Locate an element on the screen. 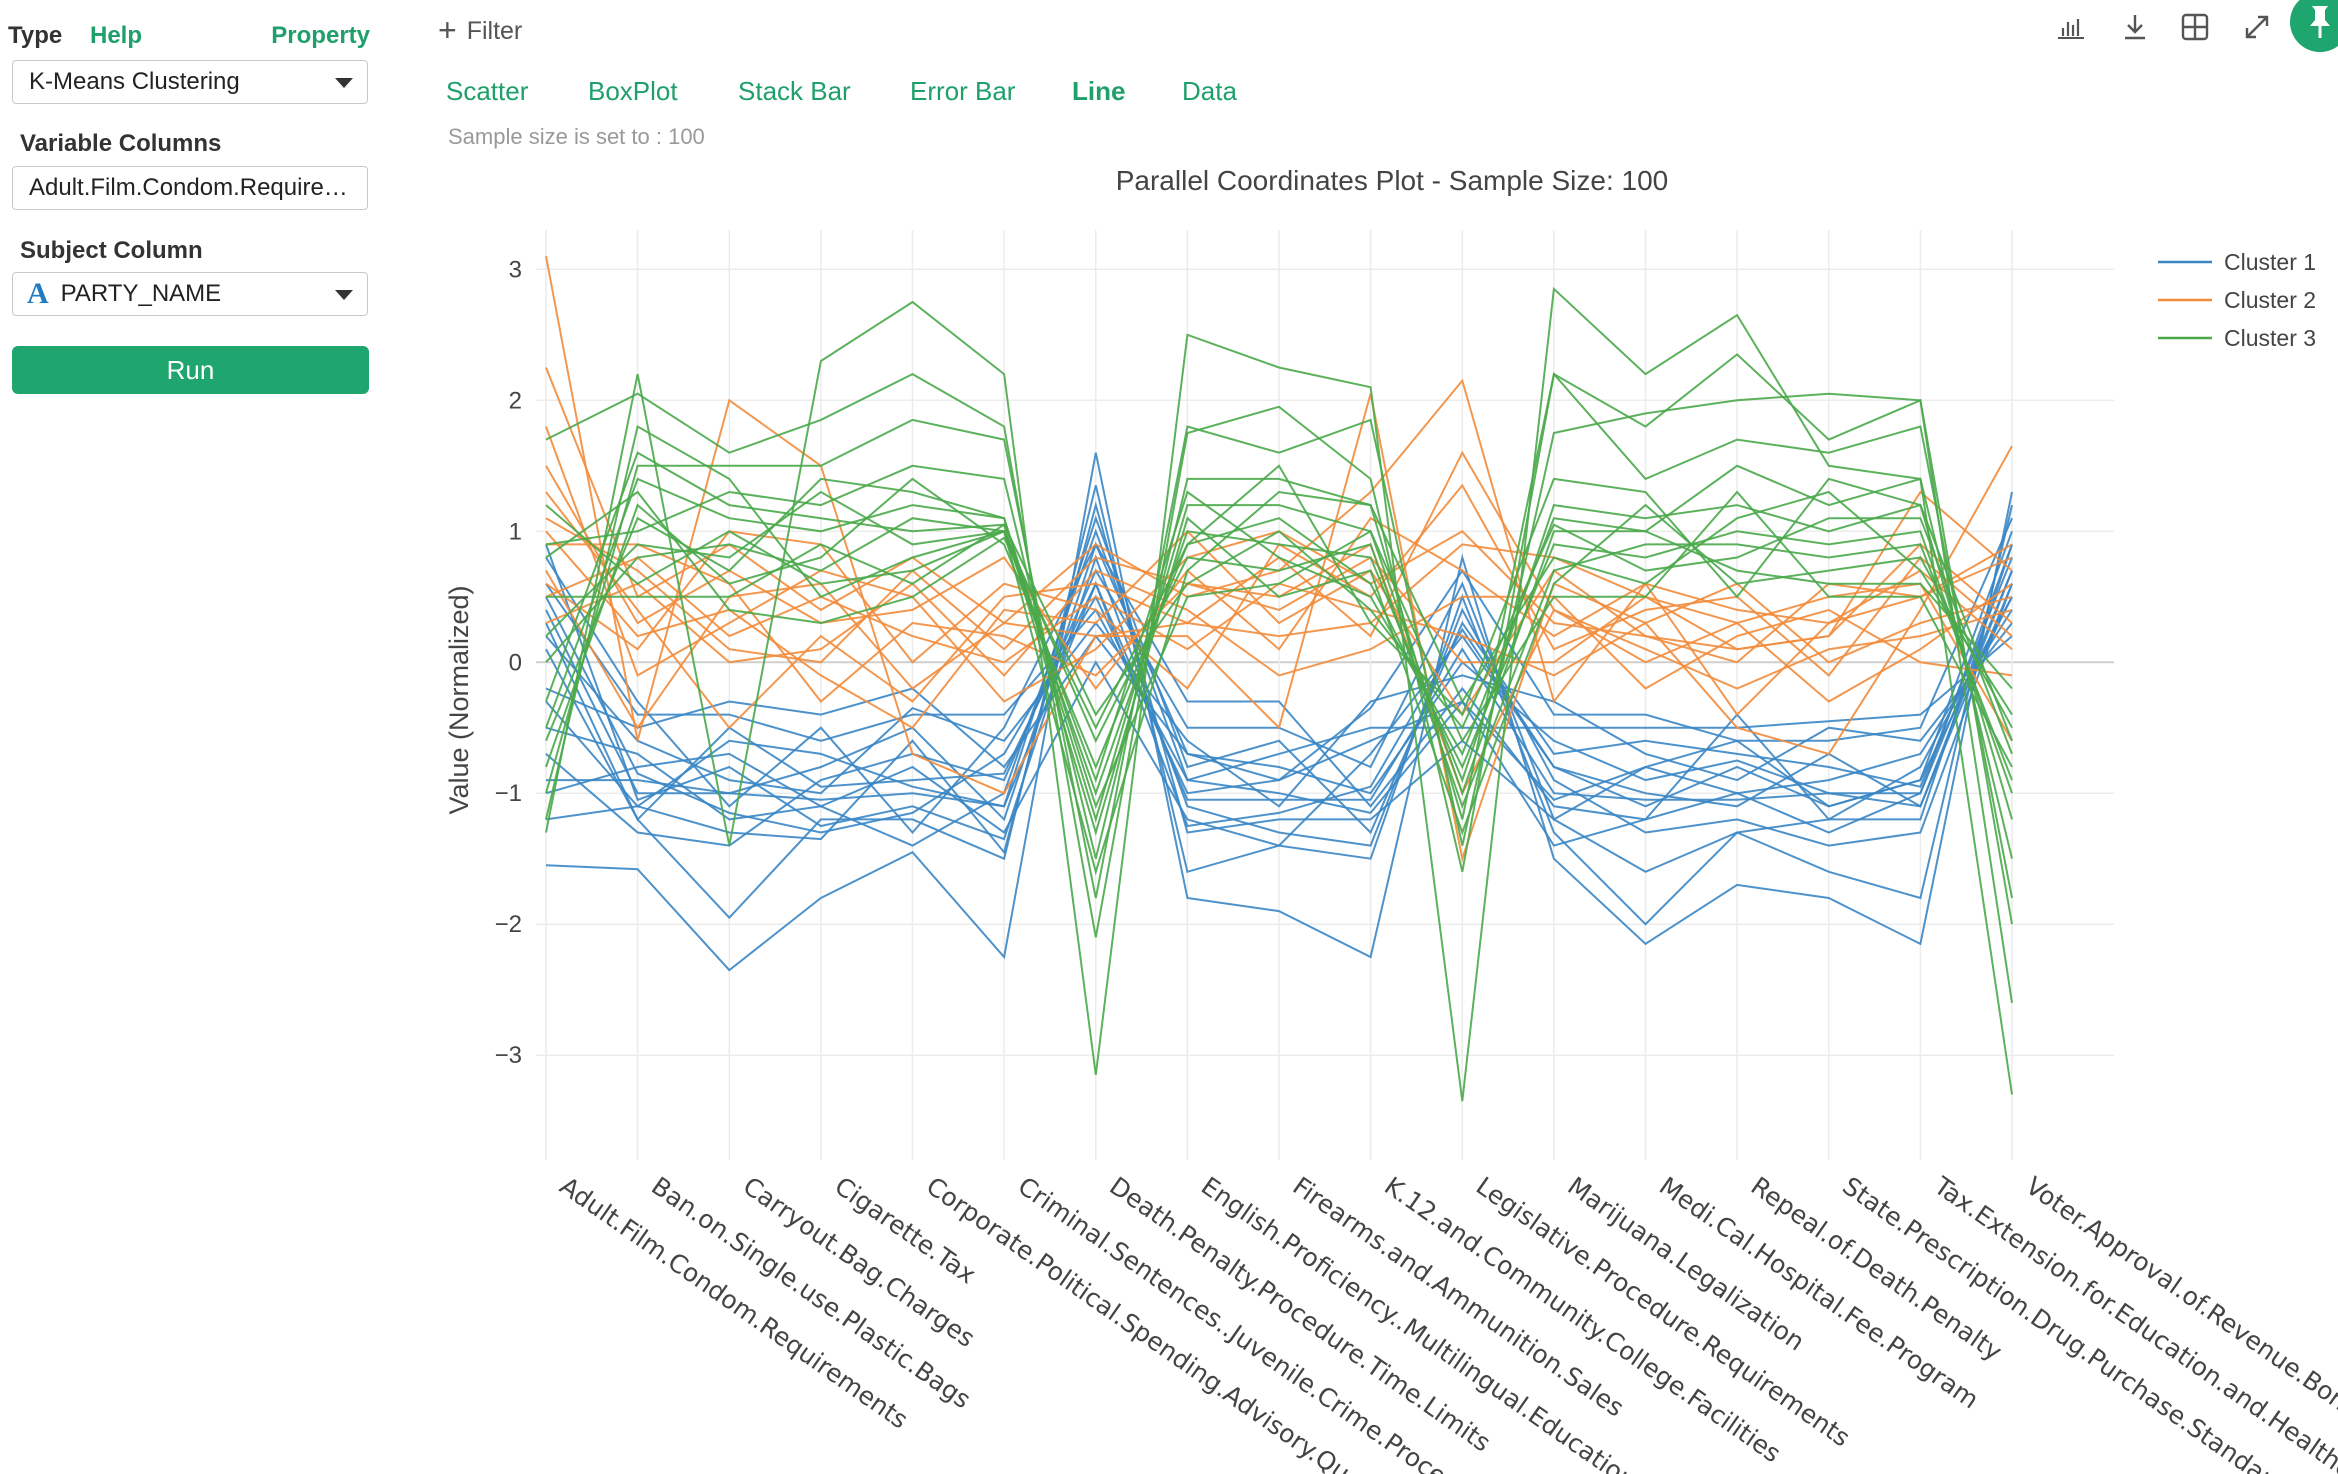 This screenshot has height=1474, width=2338. download-icon is located at coordinates (2135, 27).